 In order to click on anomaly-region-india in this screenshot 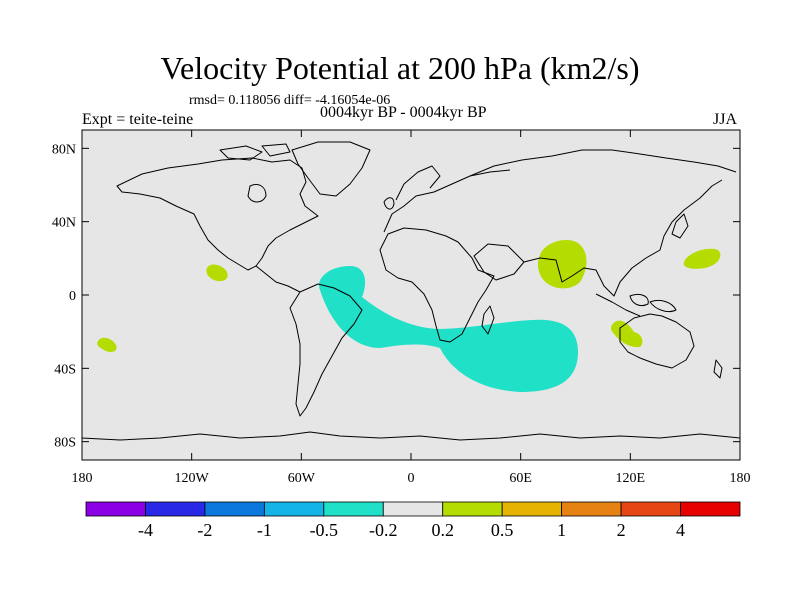, I will do `click(562, 264)`.